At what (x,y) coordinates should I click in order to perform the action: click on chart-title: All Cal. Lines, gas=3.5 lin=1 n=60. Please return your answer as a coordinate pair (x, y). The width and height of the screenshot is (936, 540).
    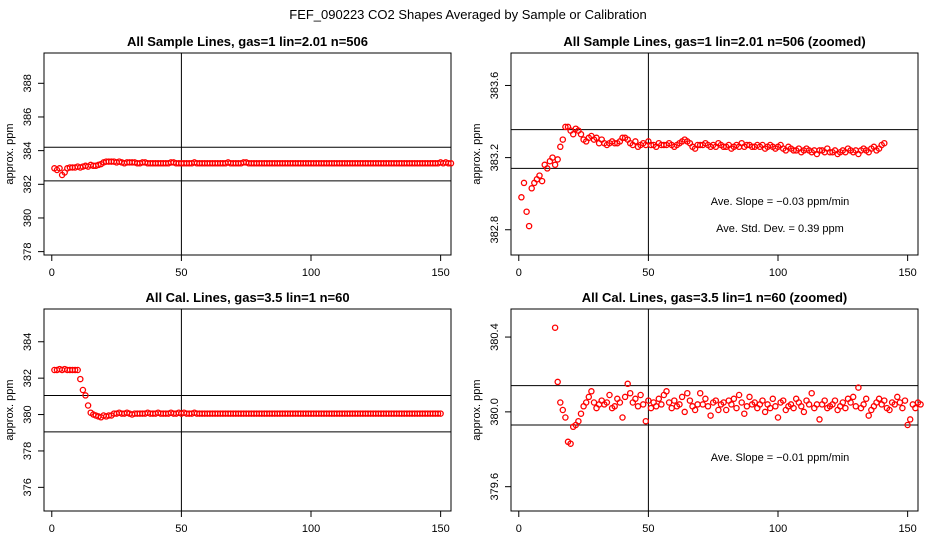
    Looking at the image, I should click on (247, 297).